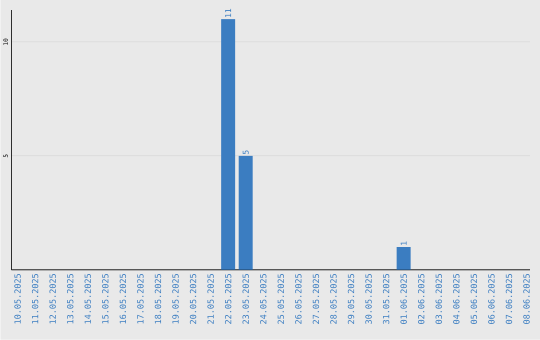  Describe the element at coordinates (70, 299) in the screenshot. I see `x-tick-label: 13.05.2025` at that location.